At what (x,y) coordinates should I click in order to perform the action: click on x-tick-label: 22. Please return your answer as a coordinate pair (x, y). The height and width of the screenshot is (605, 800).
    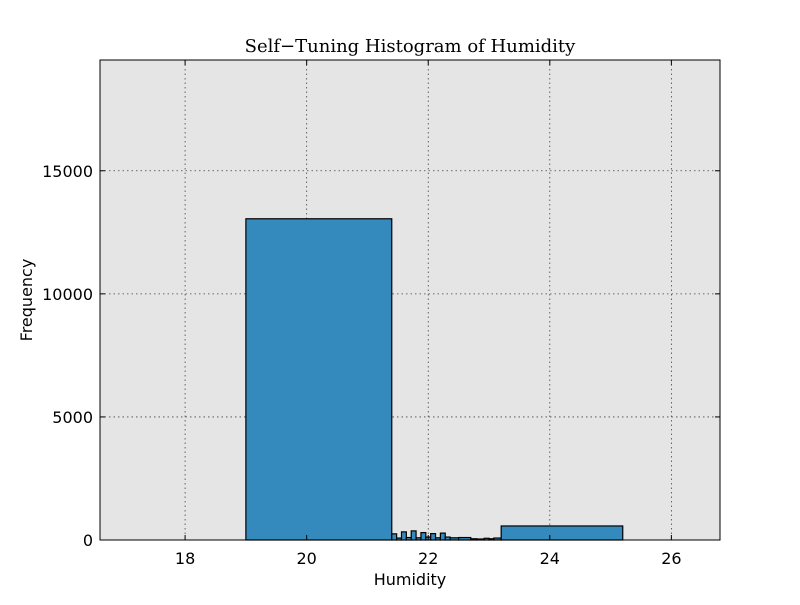
    Looking at the image, I should click on (428, 558).